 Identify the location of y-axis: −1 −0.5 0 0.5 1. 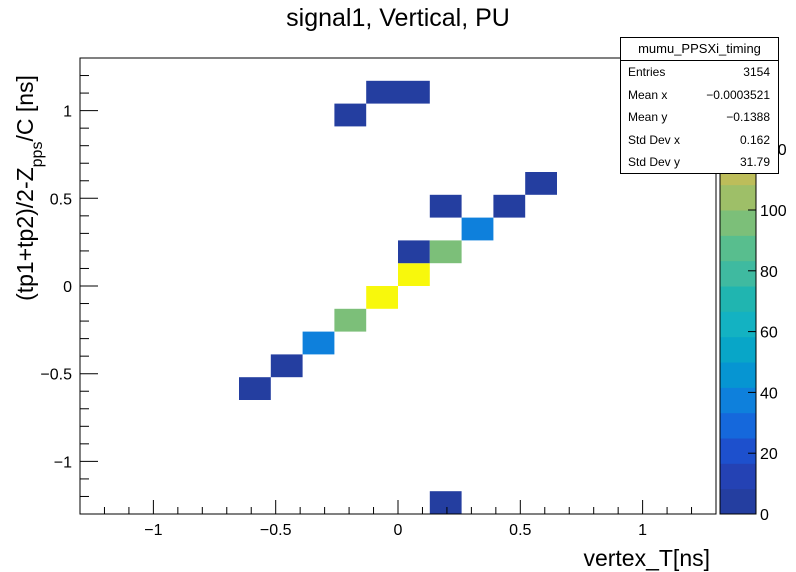
(69, 286).